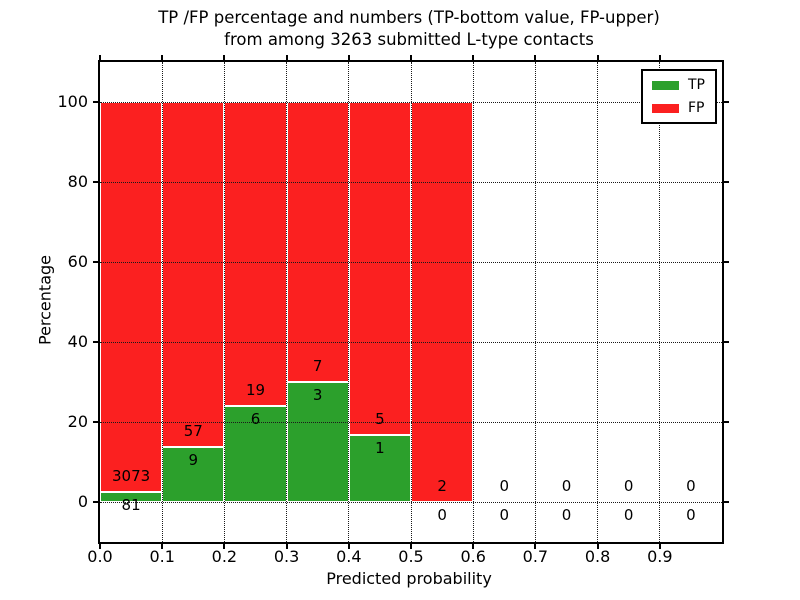  I want to click on bar-label-fp-4: 5, so click(380, 419).